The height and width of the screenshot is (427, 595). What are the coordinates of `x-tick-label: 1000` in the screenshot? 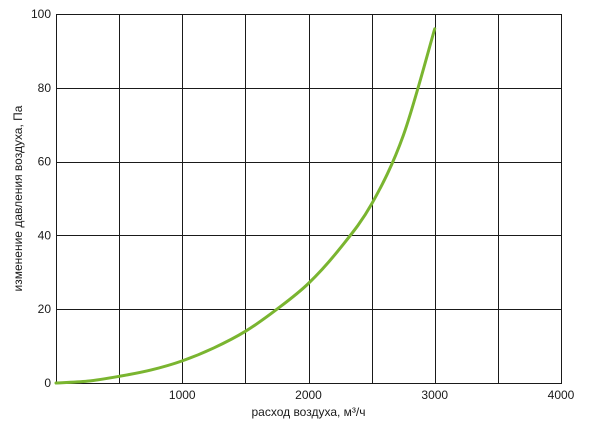 It's located at (182, 395).